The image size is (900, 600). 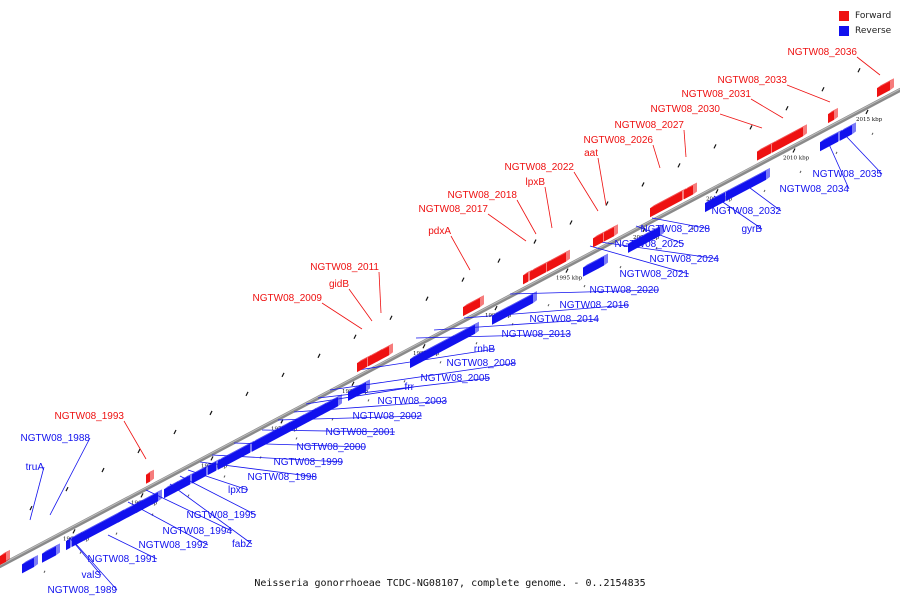 What do you see at coordinates (536, 182) in the screenshot?
I see `forward-gene-label: lpxB` at bounding box center [536, 182].